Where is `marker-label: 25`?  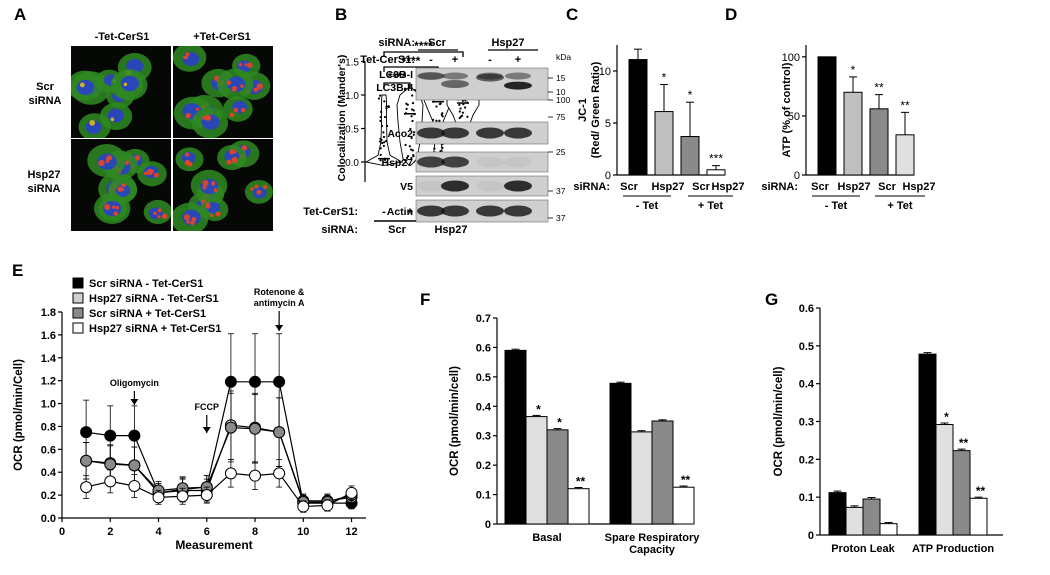 marker-label: 25 is located at coordinates (561, 152).